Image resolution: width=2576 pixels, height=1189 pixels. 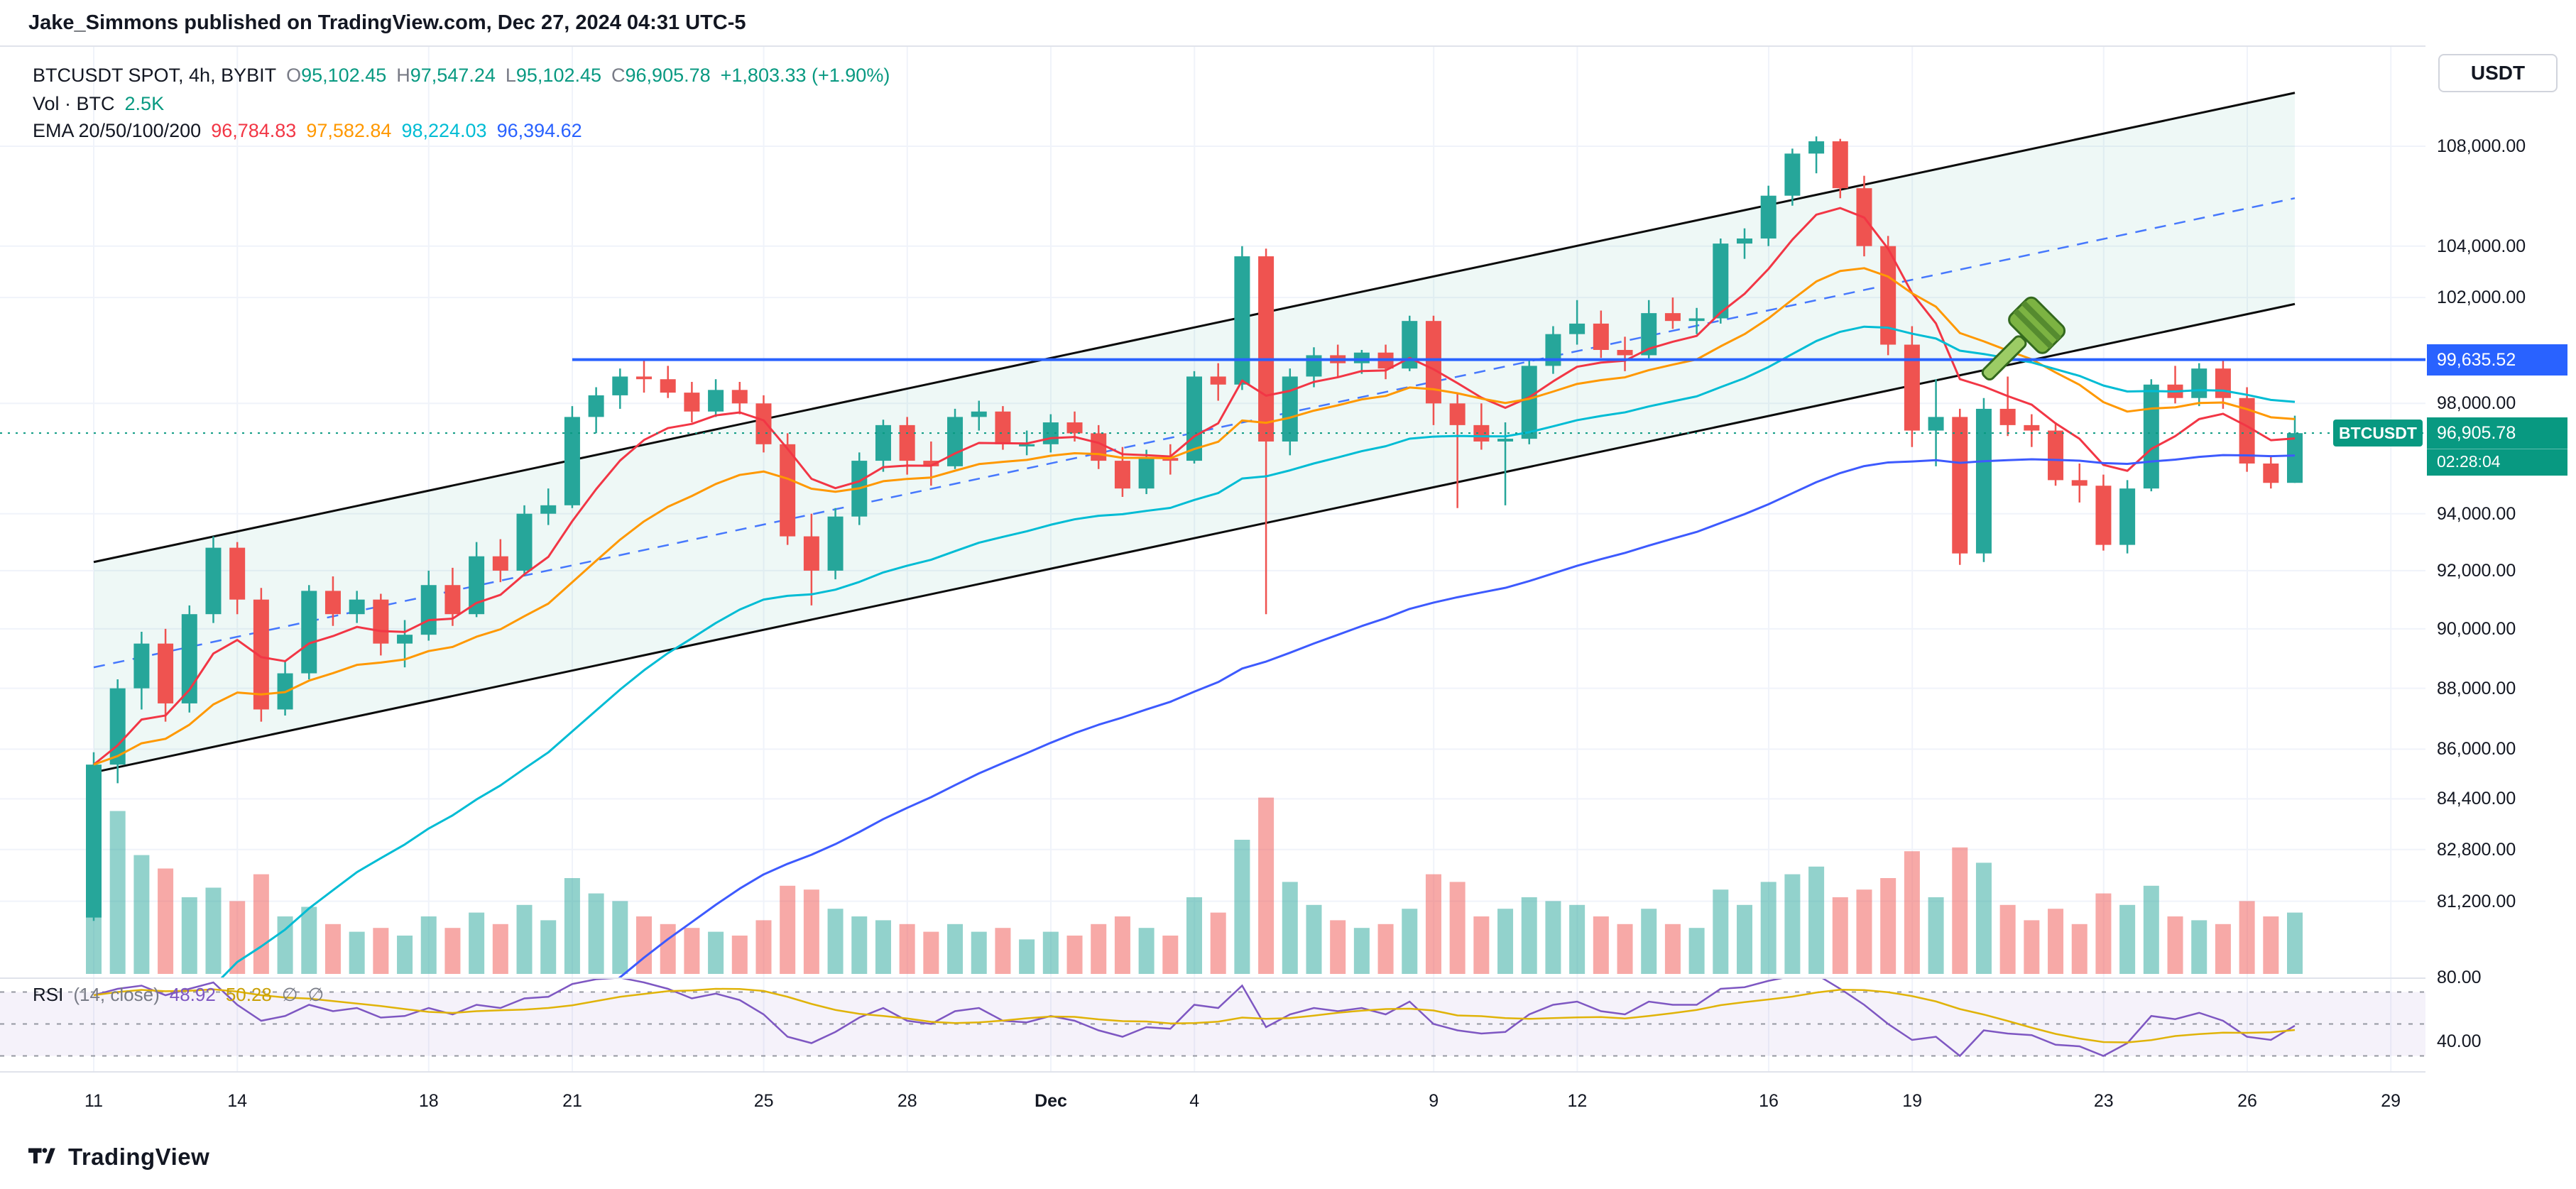 I want to click on price-axis-label: 102,000.00, so click(x=2481, y=297).